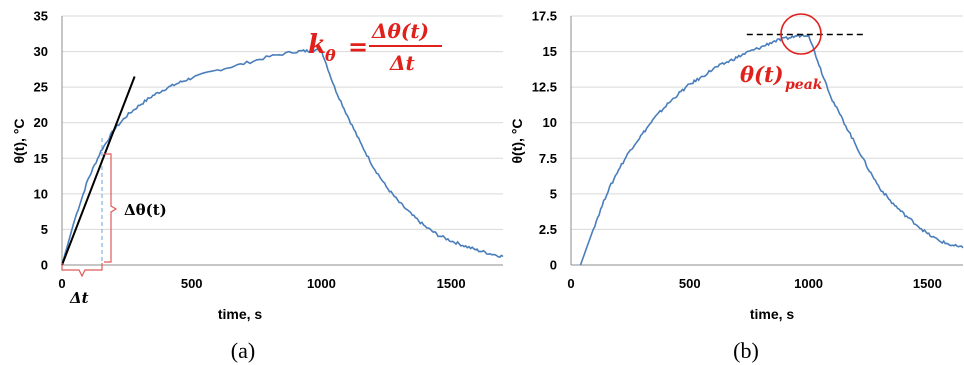  Describe the element at coordinates (804, 85) in the screenshot. I see `peak-subscript: peak` at that location.